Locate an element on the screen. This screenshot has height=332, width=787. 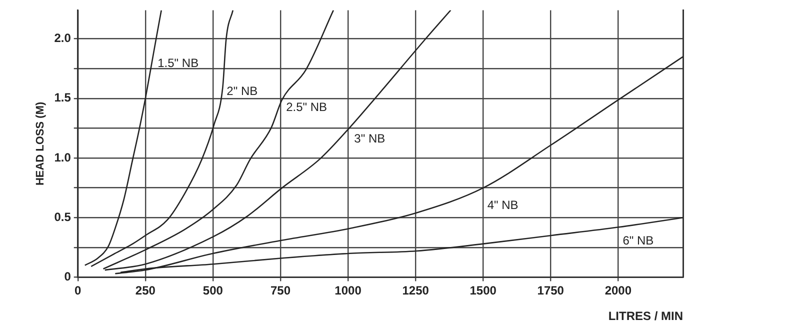
x-tick-label: 1000 is located at coordinates (348, 291).